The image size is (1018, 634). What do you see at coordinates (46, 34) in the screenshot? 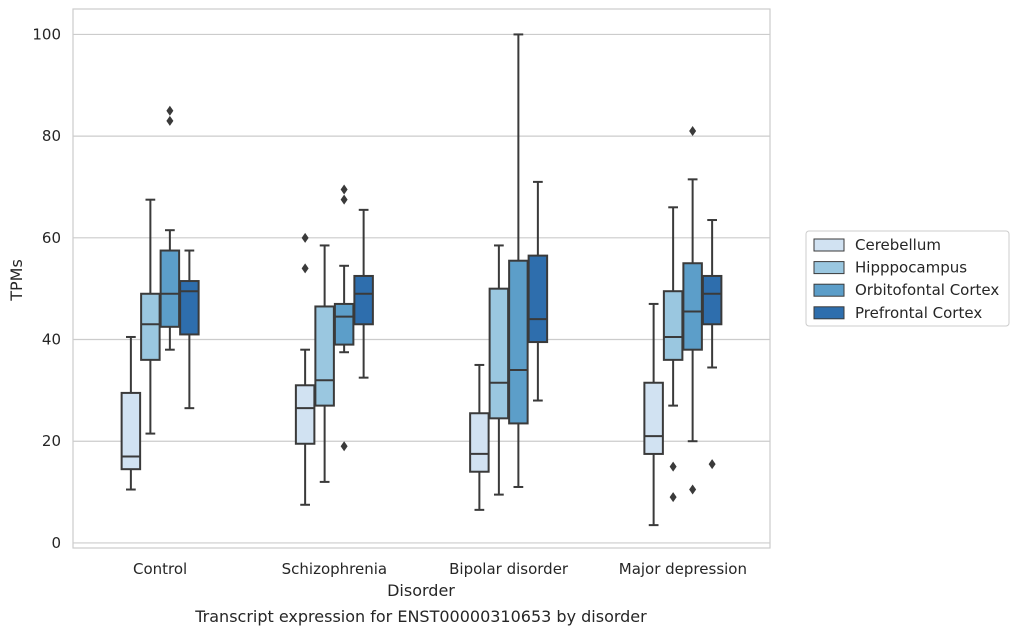
I see `y-tick-label: 100` at bounding box center [46, 34].